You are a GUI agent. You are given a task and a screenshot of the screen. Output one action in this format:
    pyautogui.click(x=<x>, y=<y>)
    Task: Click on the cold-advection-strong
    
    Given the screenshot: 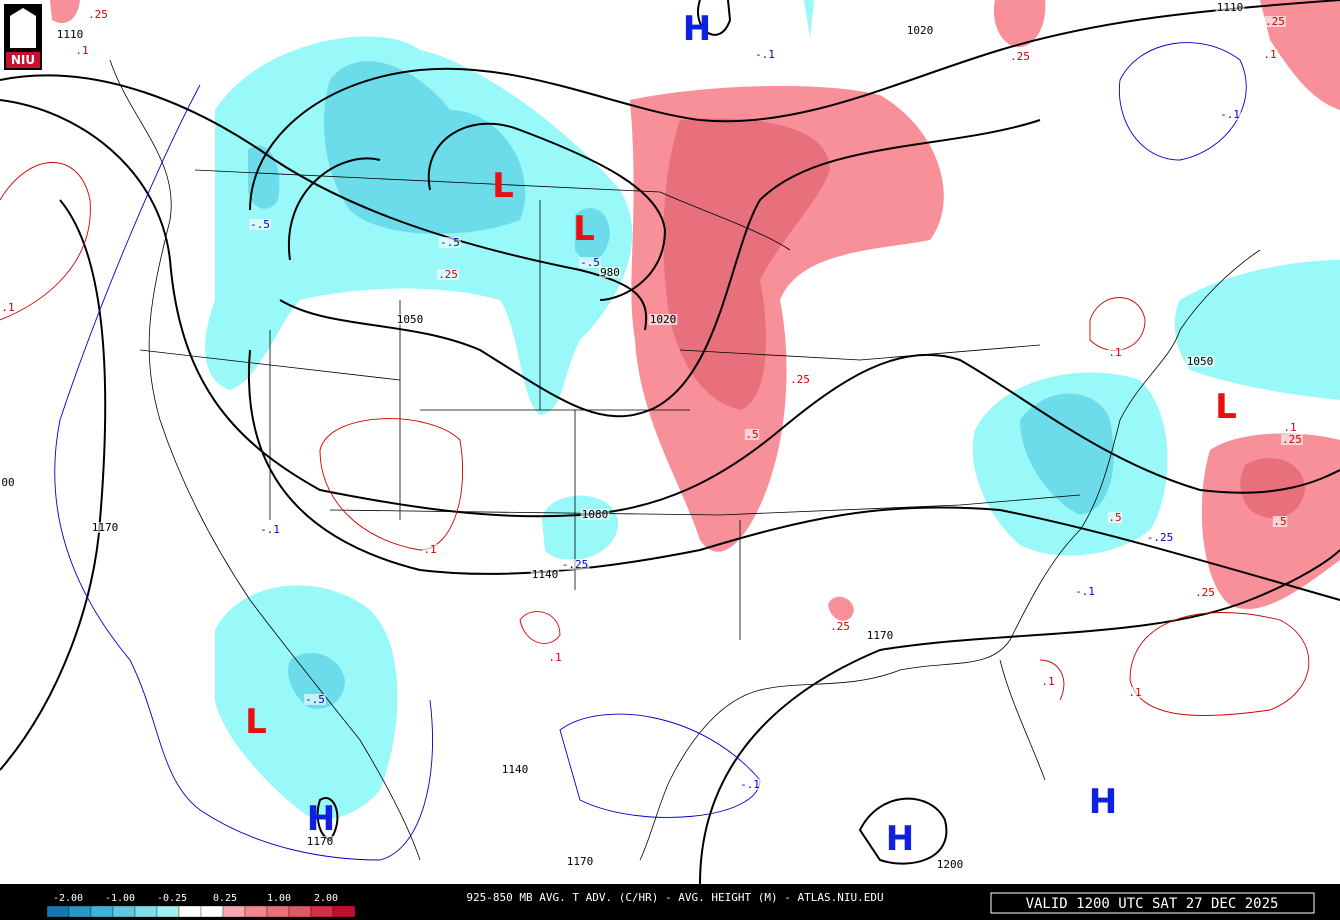 What is the action you would take?
    pyautogui.click(x=429, y=161)
    